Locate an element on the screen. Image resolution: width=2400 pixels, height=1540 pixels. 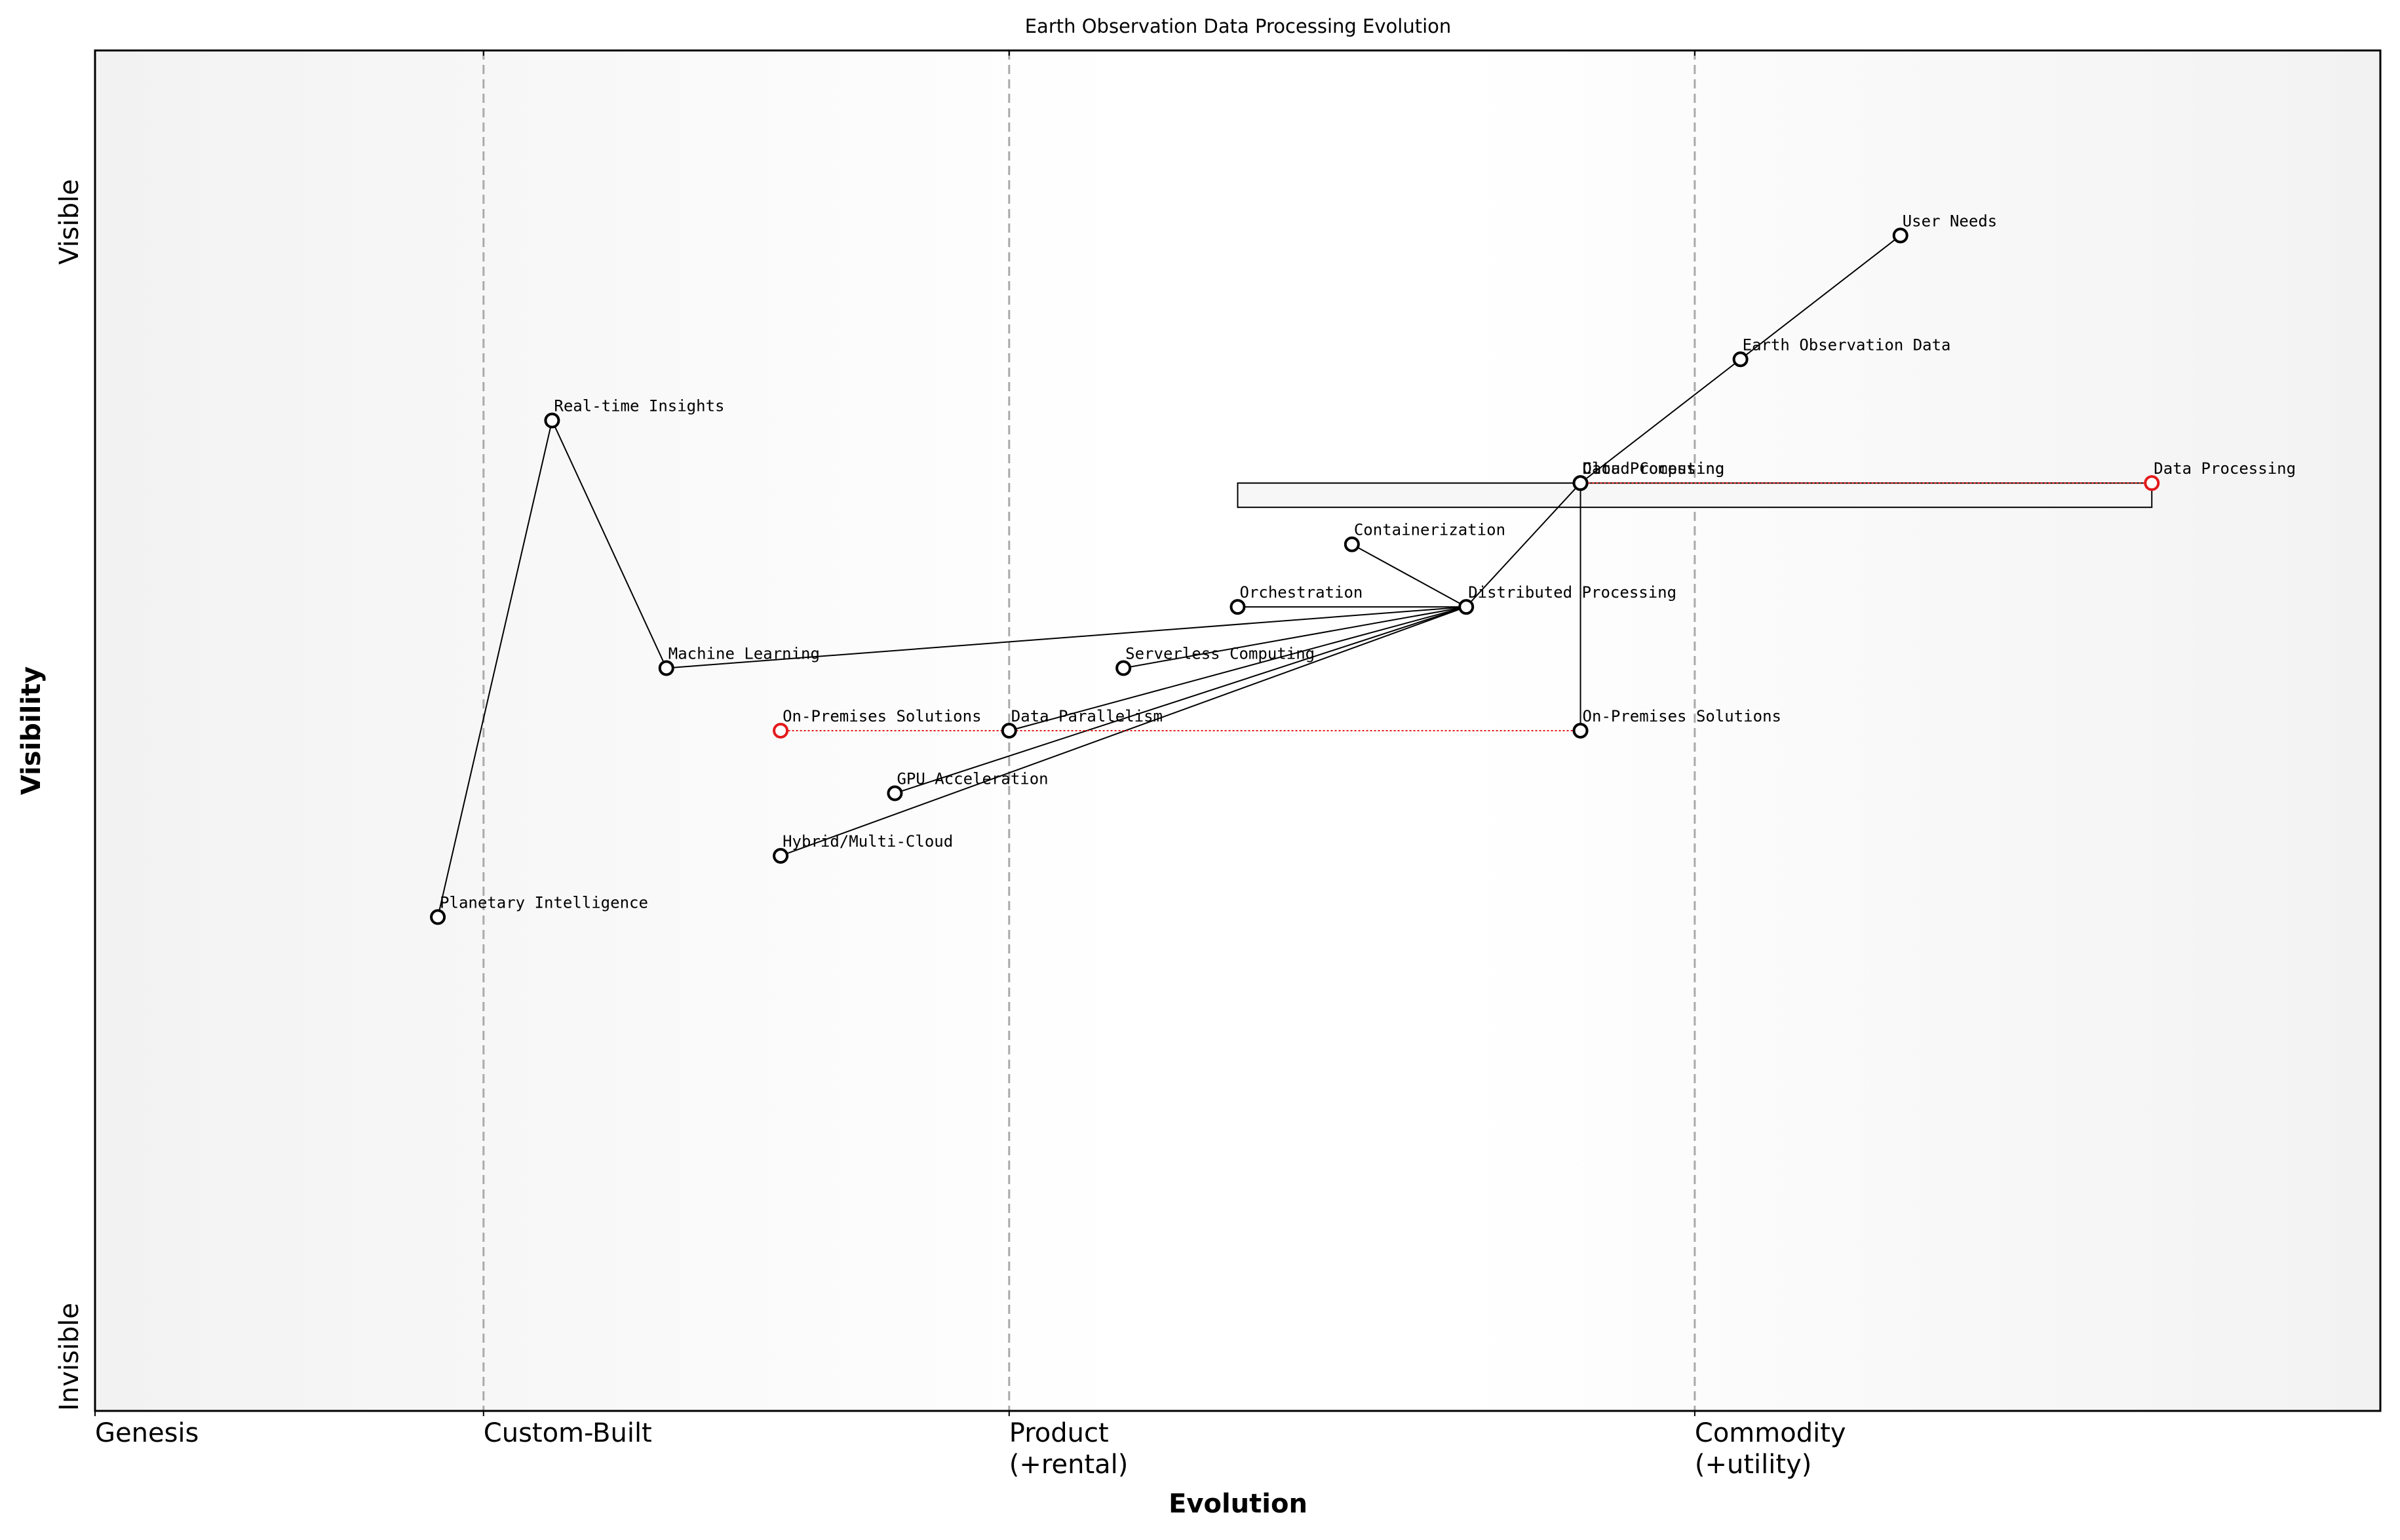
x-tick-label: Genesis is located at coordinates (147, 1433).